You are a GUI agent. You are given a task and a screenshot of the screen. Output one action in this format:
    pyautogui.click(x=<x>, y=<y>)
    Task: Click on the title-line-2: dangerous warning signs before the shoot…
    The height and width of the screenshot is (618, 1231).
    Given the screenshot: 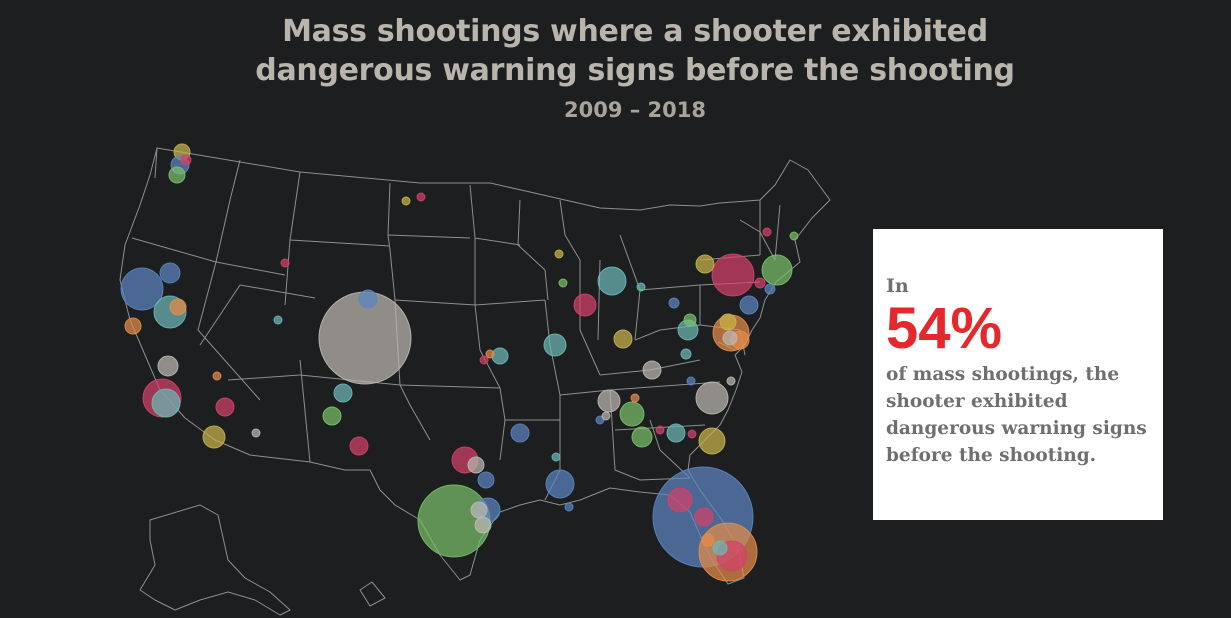 What is the action you would take?
    pyautogui.click(x=635, y=70)
    